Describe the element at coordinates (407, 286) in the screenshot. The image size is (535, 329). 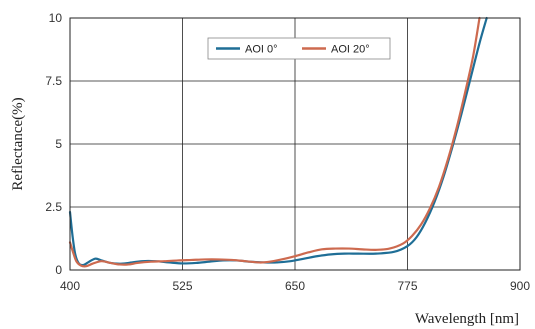
I see `x-tick-label-3: 775` at that location.